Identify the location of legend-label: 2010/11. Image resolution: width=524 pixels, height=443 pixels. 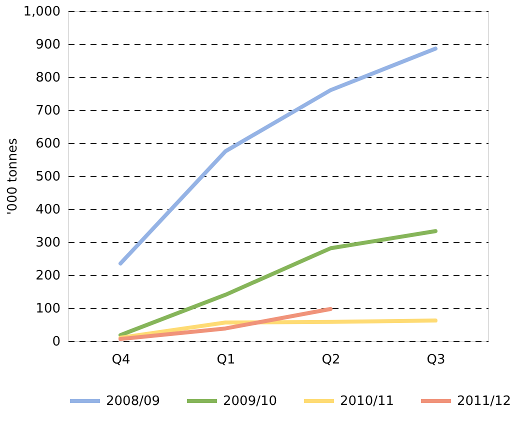
(367, 401).